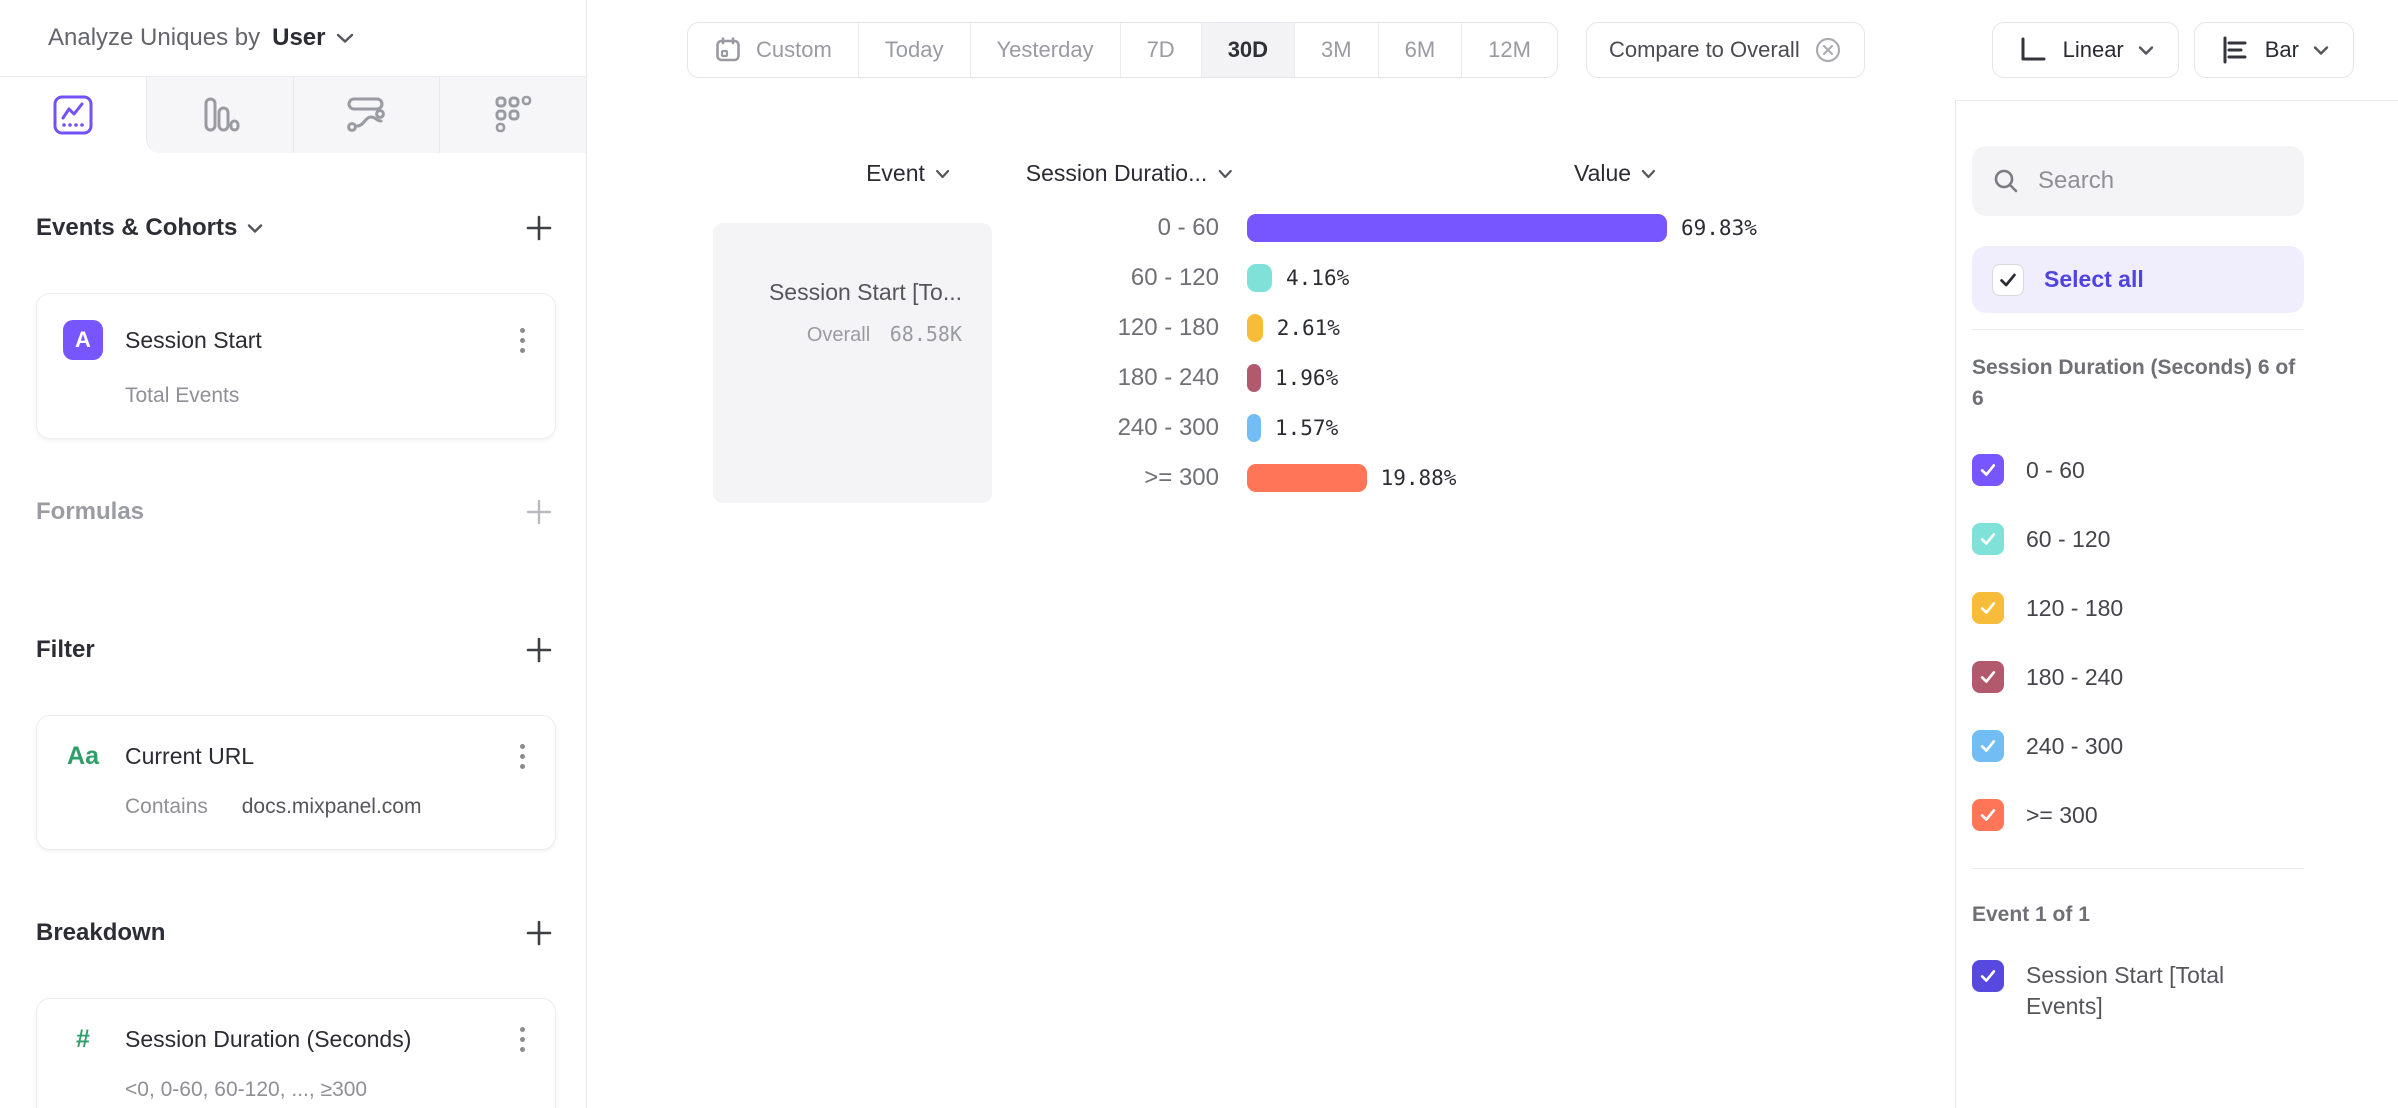 The image size is (2398, 1108). Describe the element at coordinates (299, 37) in the screenshot. I see `analyze-value-dropdown: User` at that location.